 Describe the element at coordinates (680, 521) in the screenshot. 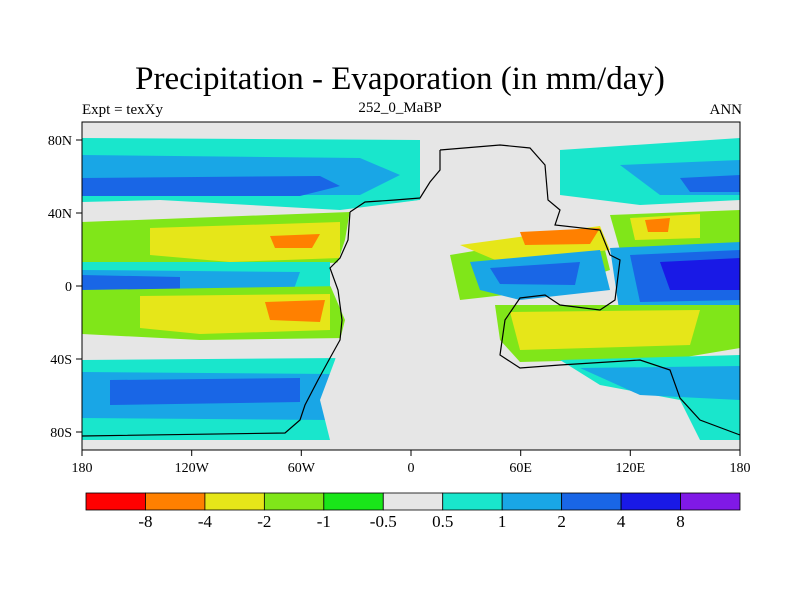

I see `colorbar-label: 8` at that location.